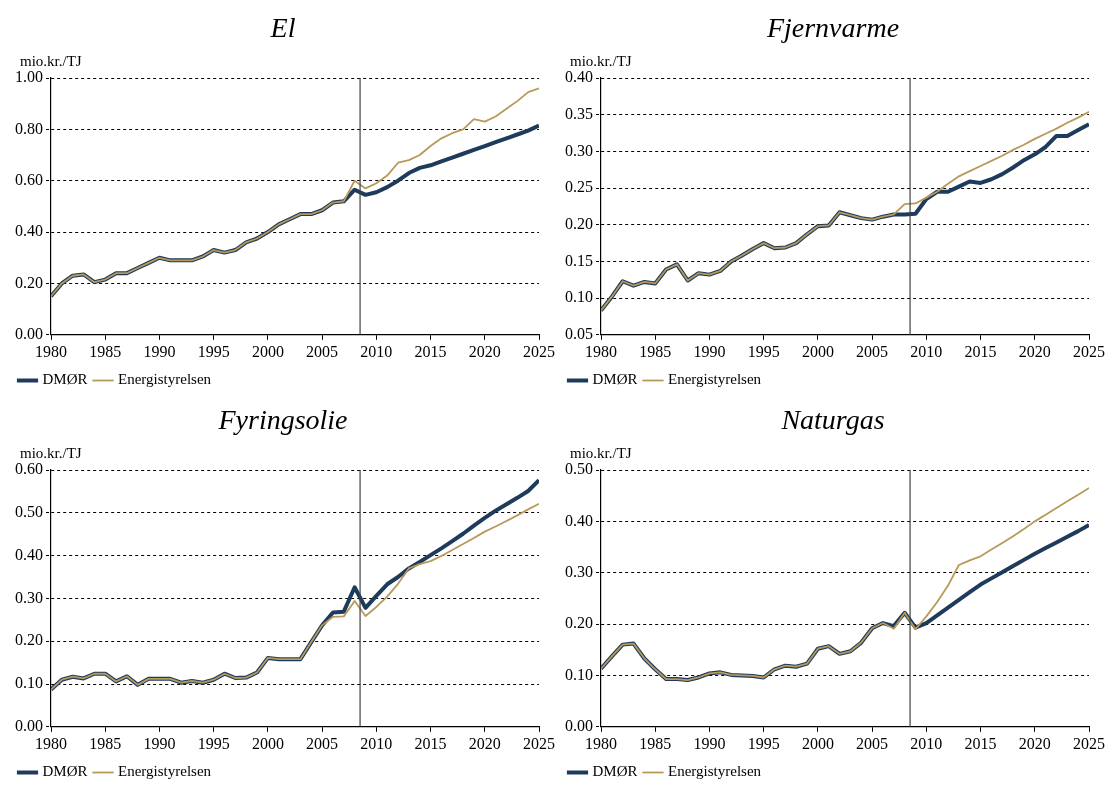 Image resolution: width=1116 pixels, height=802 pixels. I want to click on y-tick-label: 1.00, so click(29, 77).